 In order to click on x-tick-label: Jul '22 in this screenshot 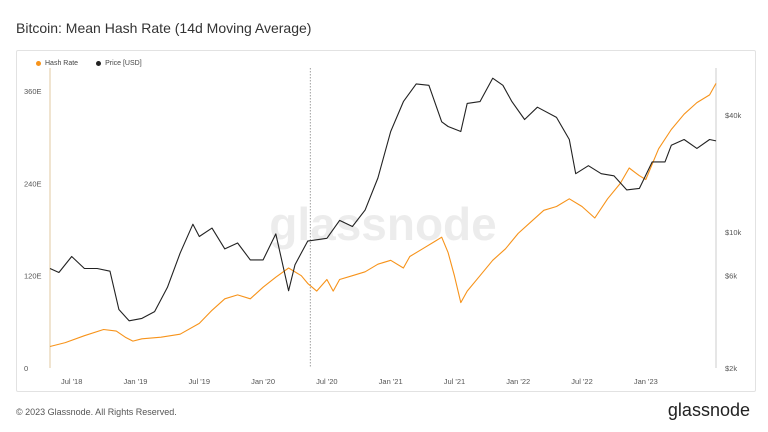, I will do `click(581, 381)`.